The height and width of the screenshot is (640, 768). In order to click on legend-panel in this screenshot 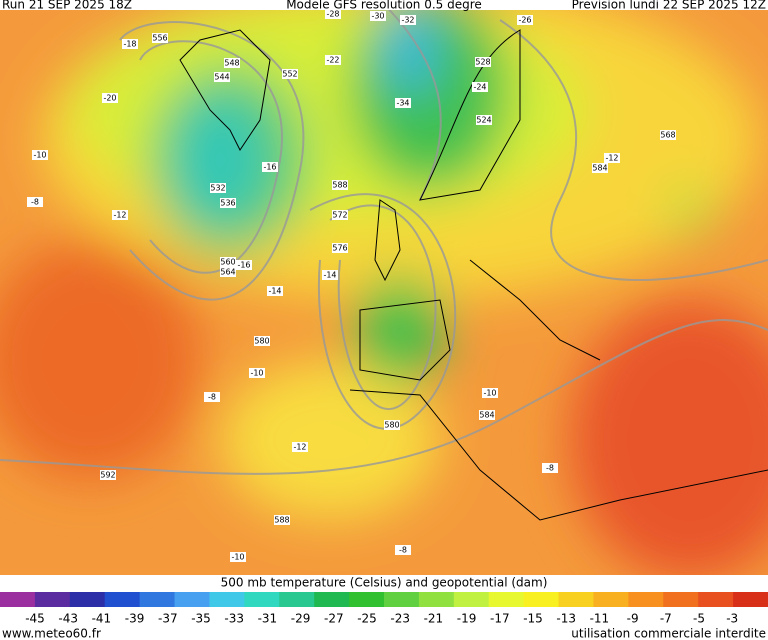, I will do `click(384, 607)`.